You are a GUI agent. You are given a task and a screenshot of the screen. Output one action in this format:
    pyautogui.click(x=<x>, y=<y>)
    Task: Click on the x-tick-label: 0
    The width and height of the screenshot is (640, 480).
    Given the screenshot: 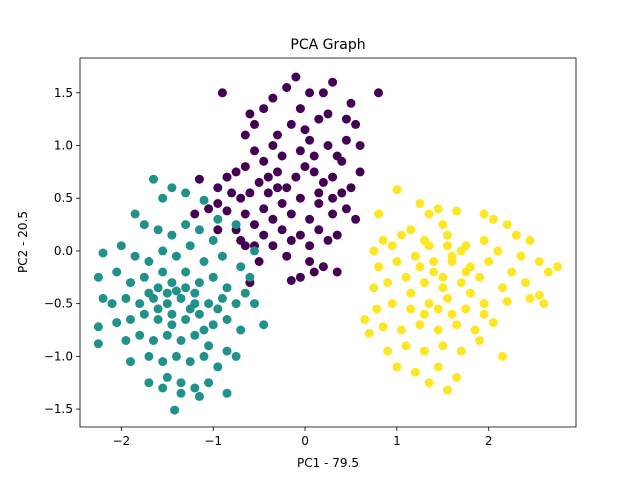 What is the action you would take?
    pyautogui.click(x=305, y=441)
    